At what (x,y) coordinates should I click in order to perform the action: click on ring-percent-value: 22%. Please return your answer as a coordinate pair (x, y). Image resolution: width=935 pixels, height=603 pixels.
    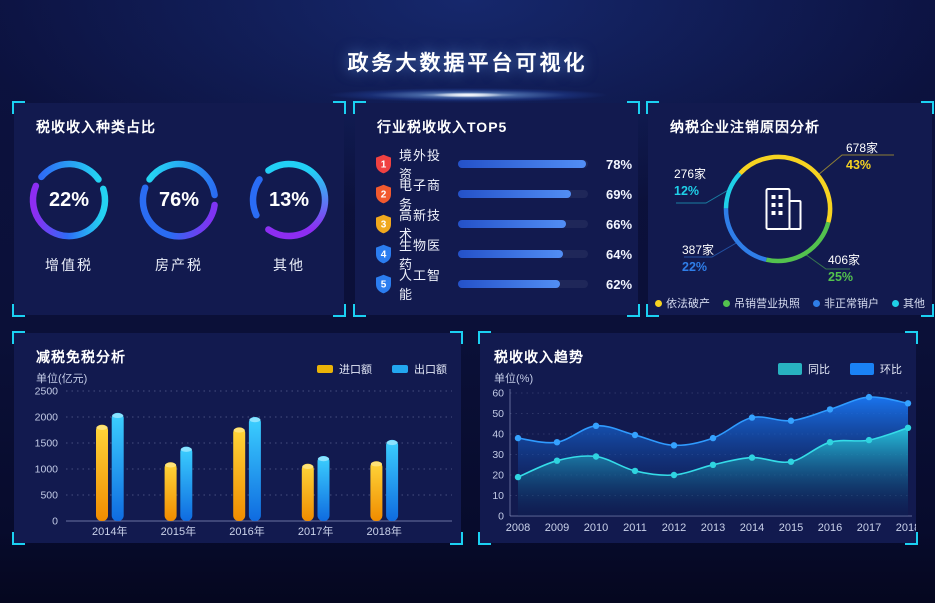
    Looking at the image, I should click on (69, 199).